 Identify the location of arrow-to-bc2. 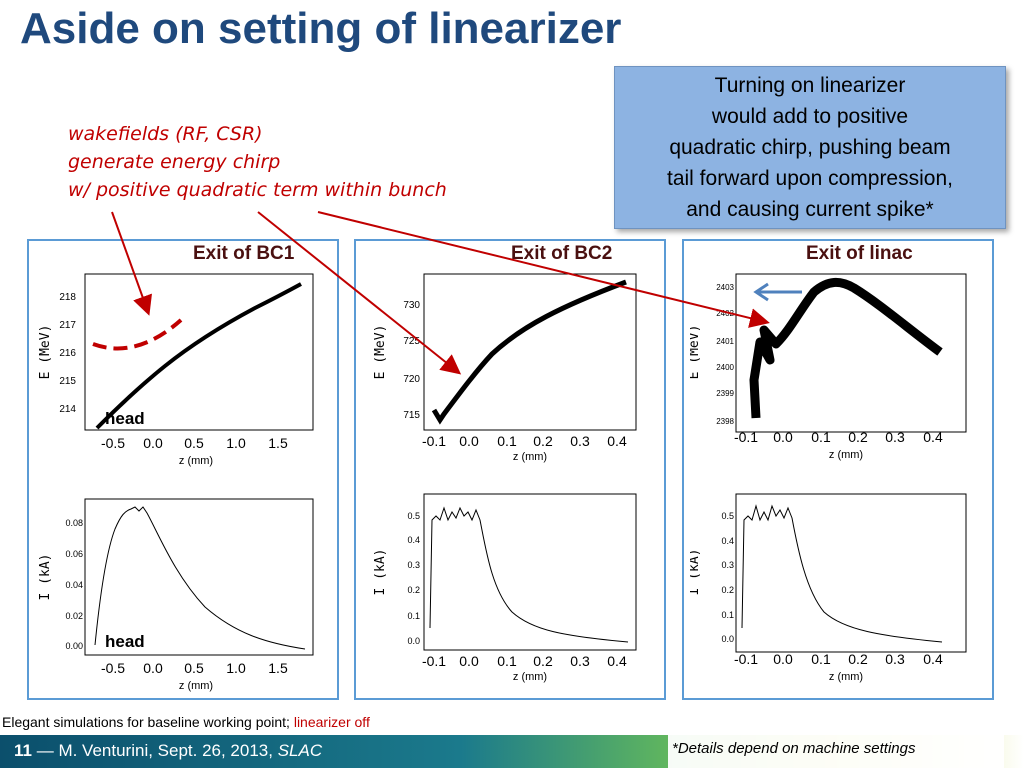
(359, 293).